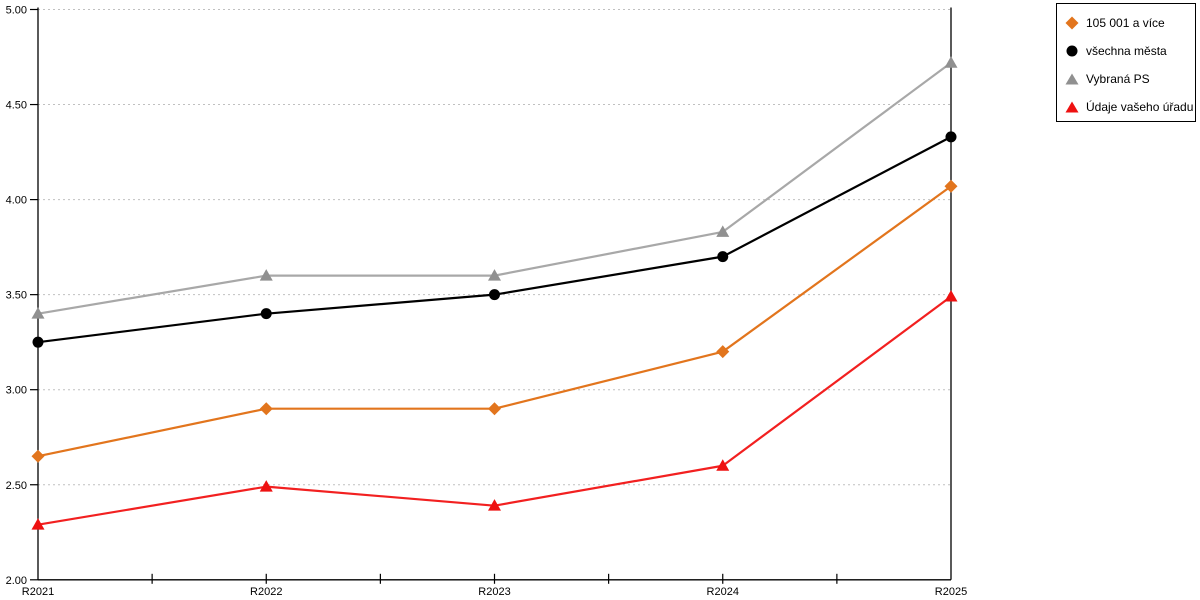  What do you see at coordinates (494, 505) in the screenshot?
I see `data-point-daje-va-eho-adu-r2023` at bounding box center [494, 505].